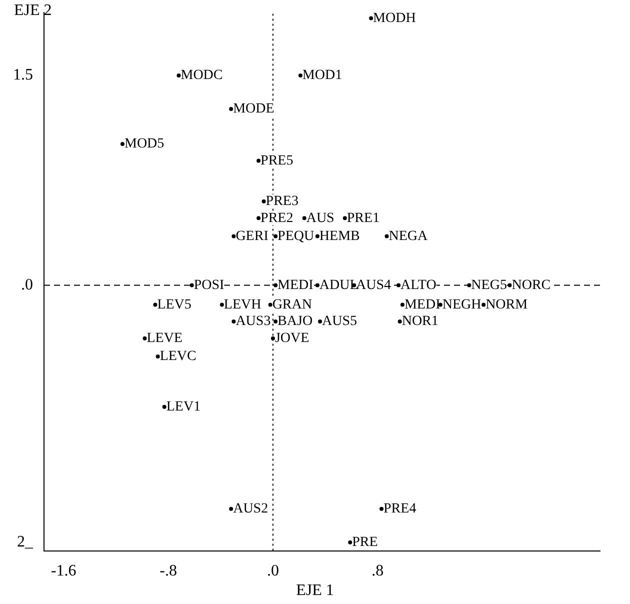 This screenshot has height=604, width=630. I want to click on data-label: LEV5, so click(174, 304).